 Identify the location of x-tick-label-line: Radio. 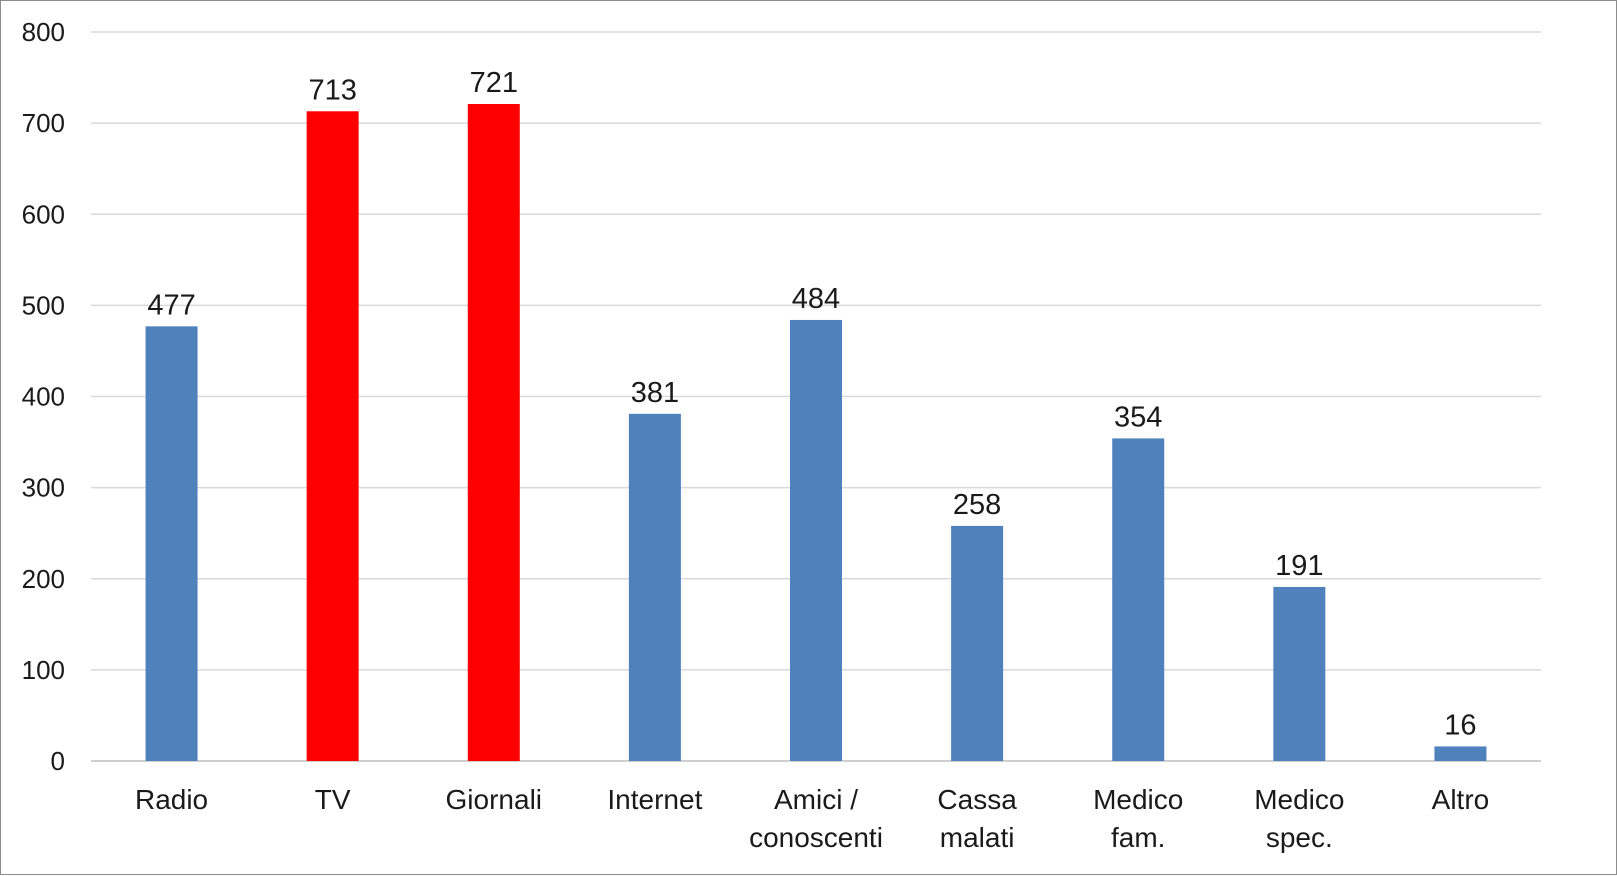
(171, 799).